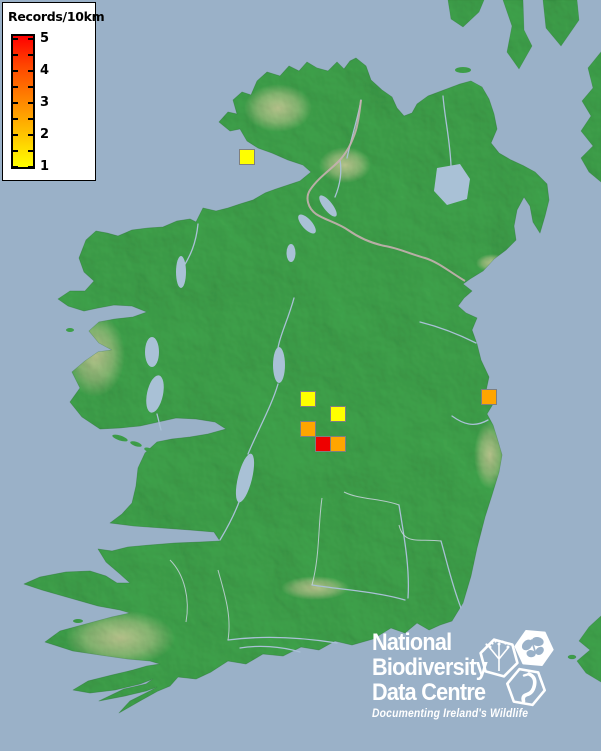 This screenshot has width=601, height=751. Describe the element at coordinates (526, 687) in the screenshot. I see `seahorse-hexagon-icon` at that location.